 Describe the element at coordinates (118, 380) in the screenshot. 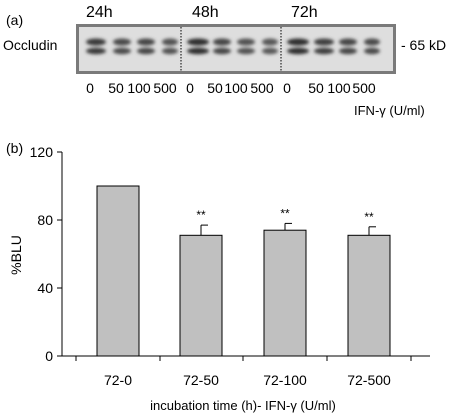

I see `x-tick-label: 72-0` at that location.